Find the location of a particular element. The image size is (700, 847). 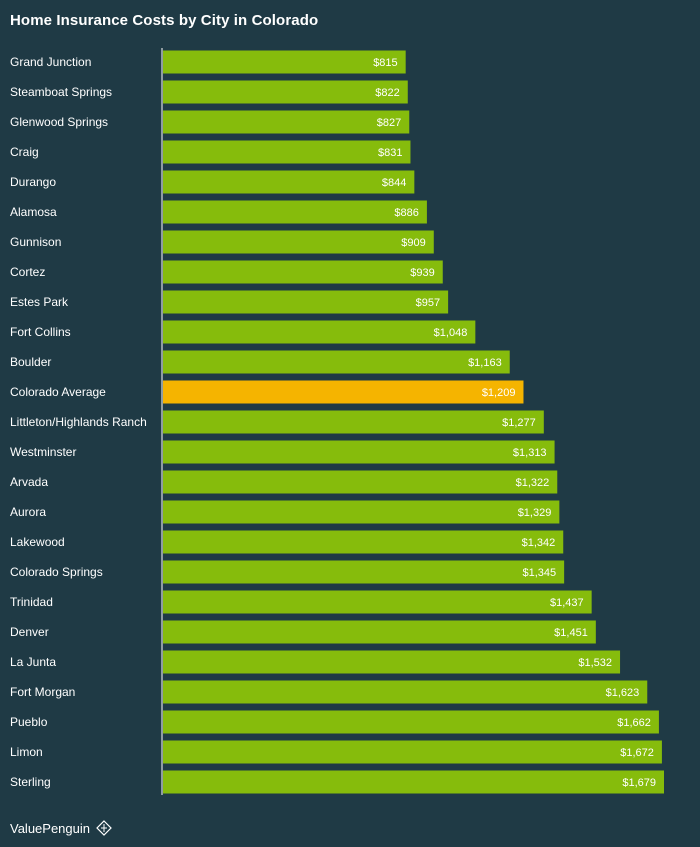

category-label: Lakewood is located at coordinates (37, 542).